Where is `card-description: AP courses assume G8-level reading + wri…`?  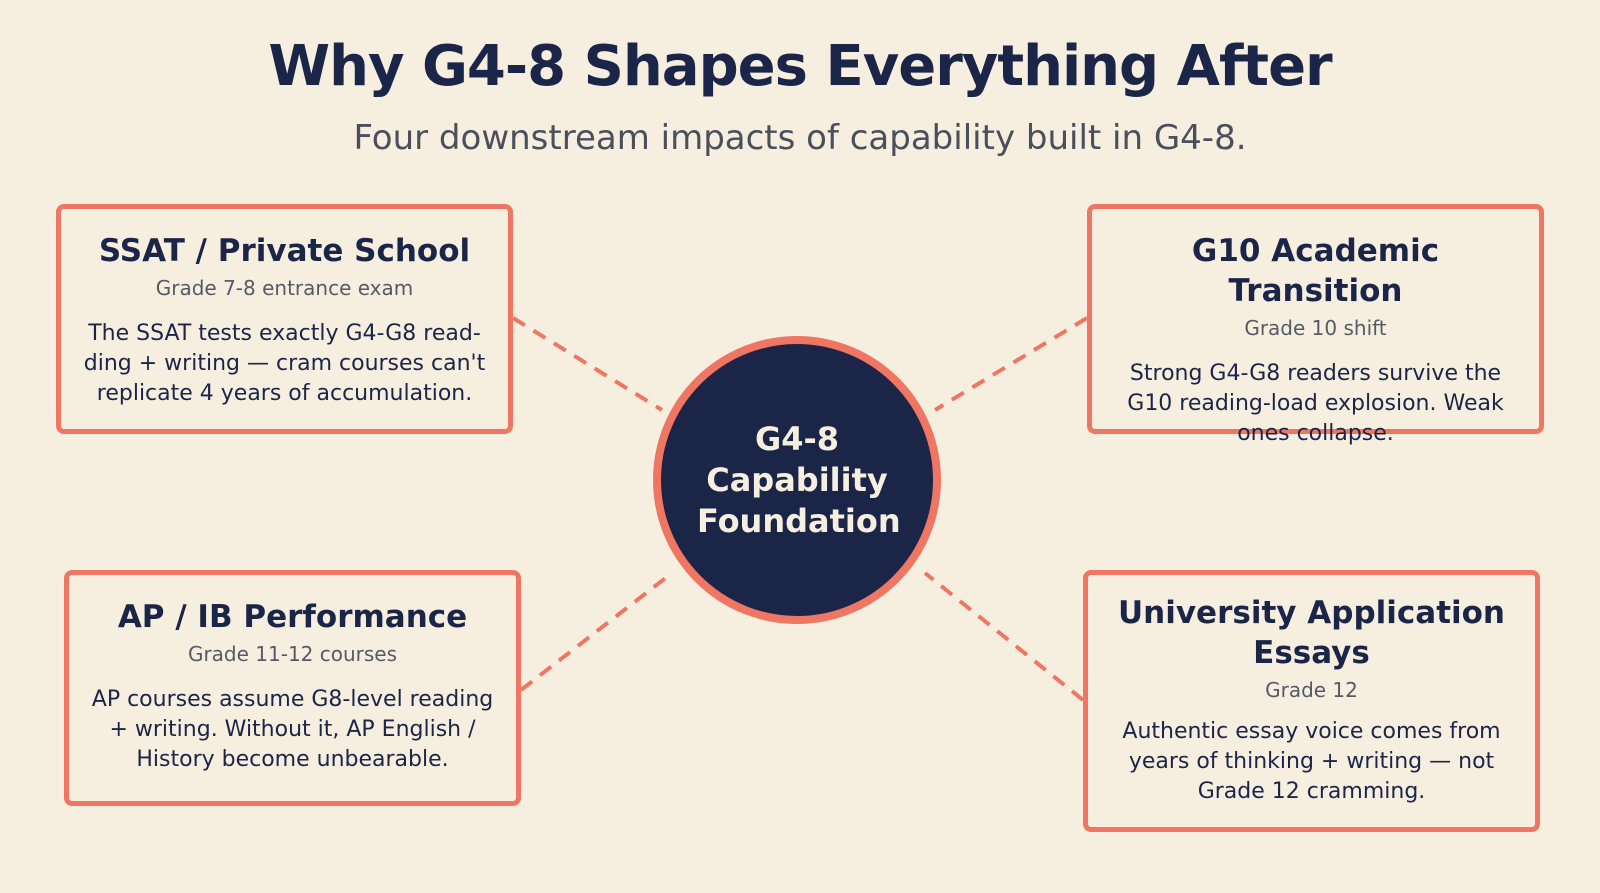 card-description: AP courses assume G8-level reading + wri… is located at coordinates (292, 729).